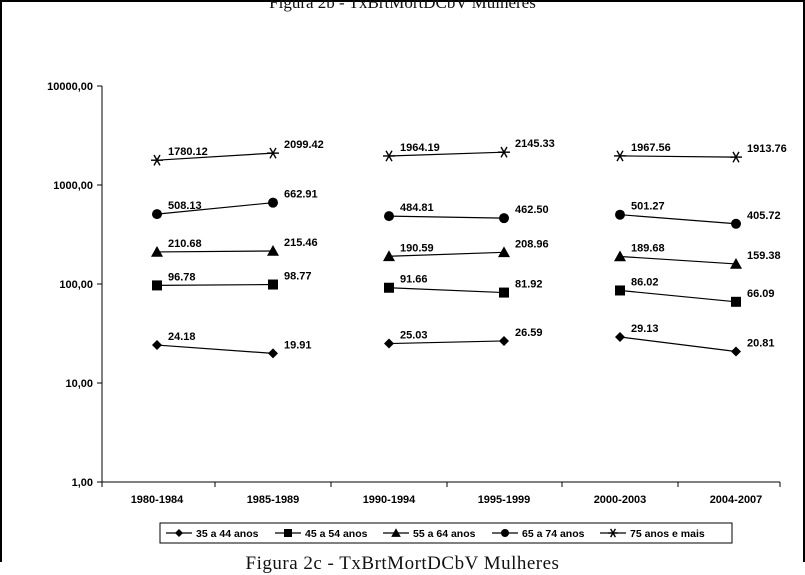  I want to click on x-tick-label: 1980-1984, so click(157, 500).